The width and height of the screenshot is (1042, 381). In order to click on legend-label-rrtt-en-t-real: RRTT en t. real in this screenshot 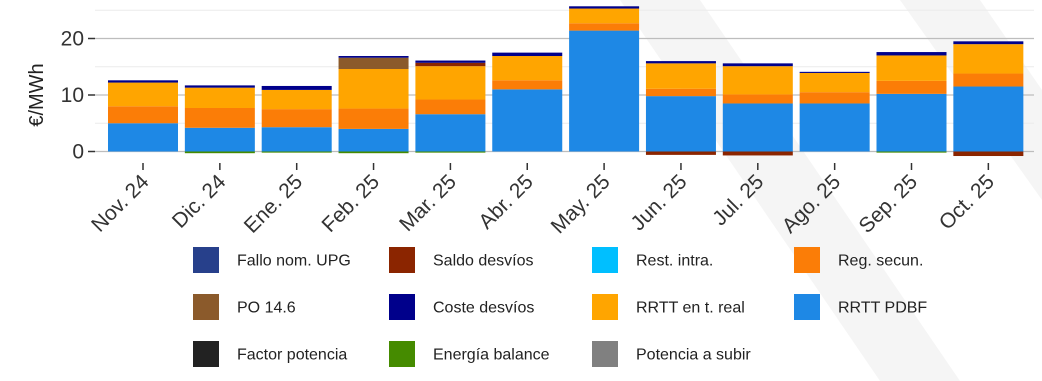, I will do `click(690, 308)`.